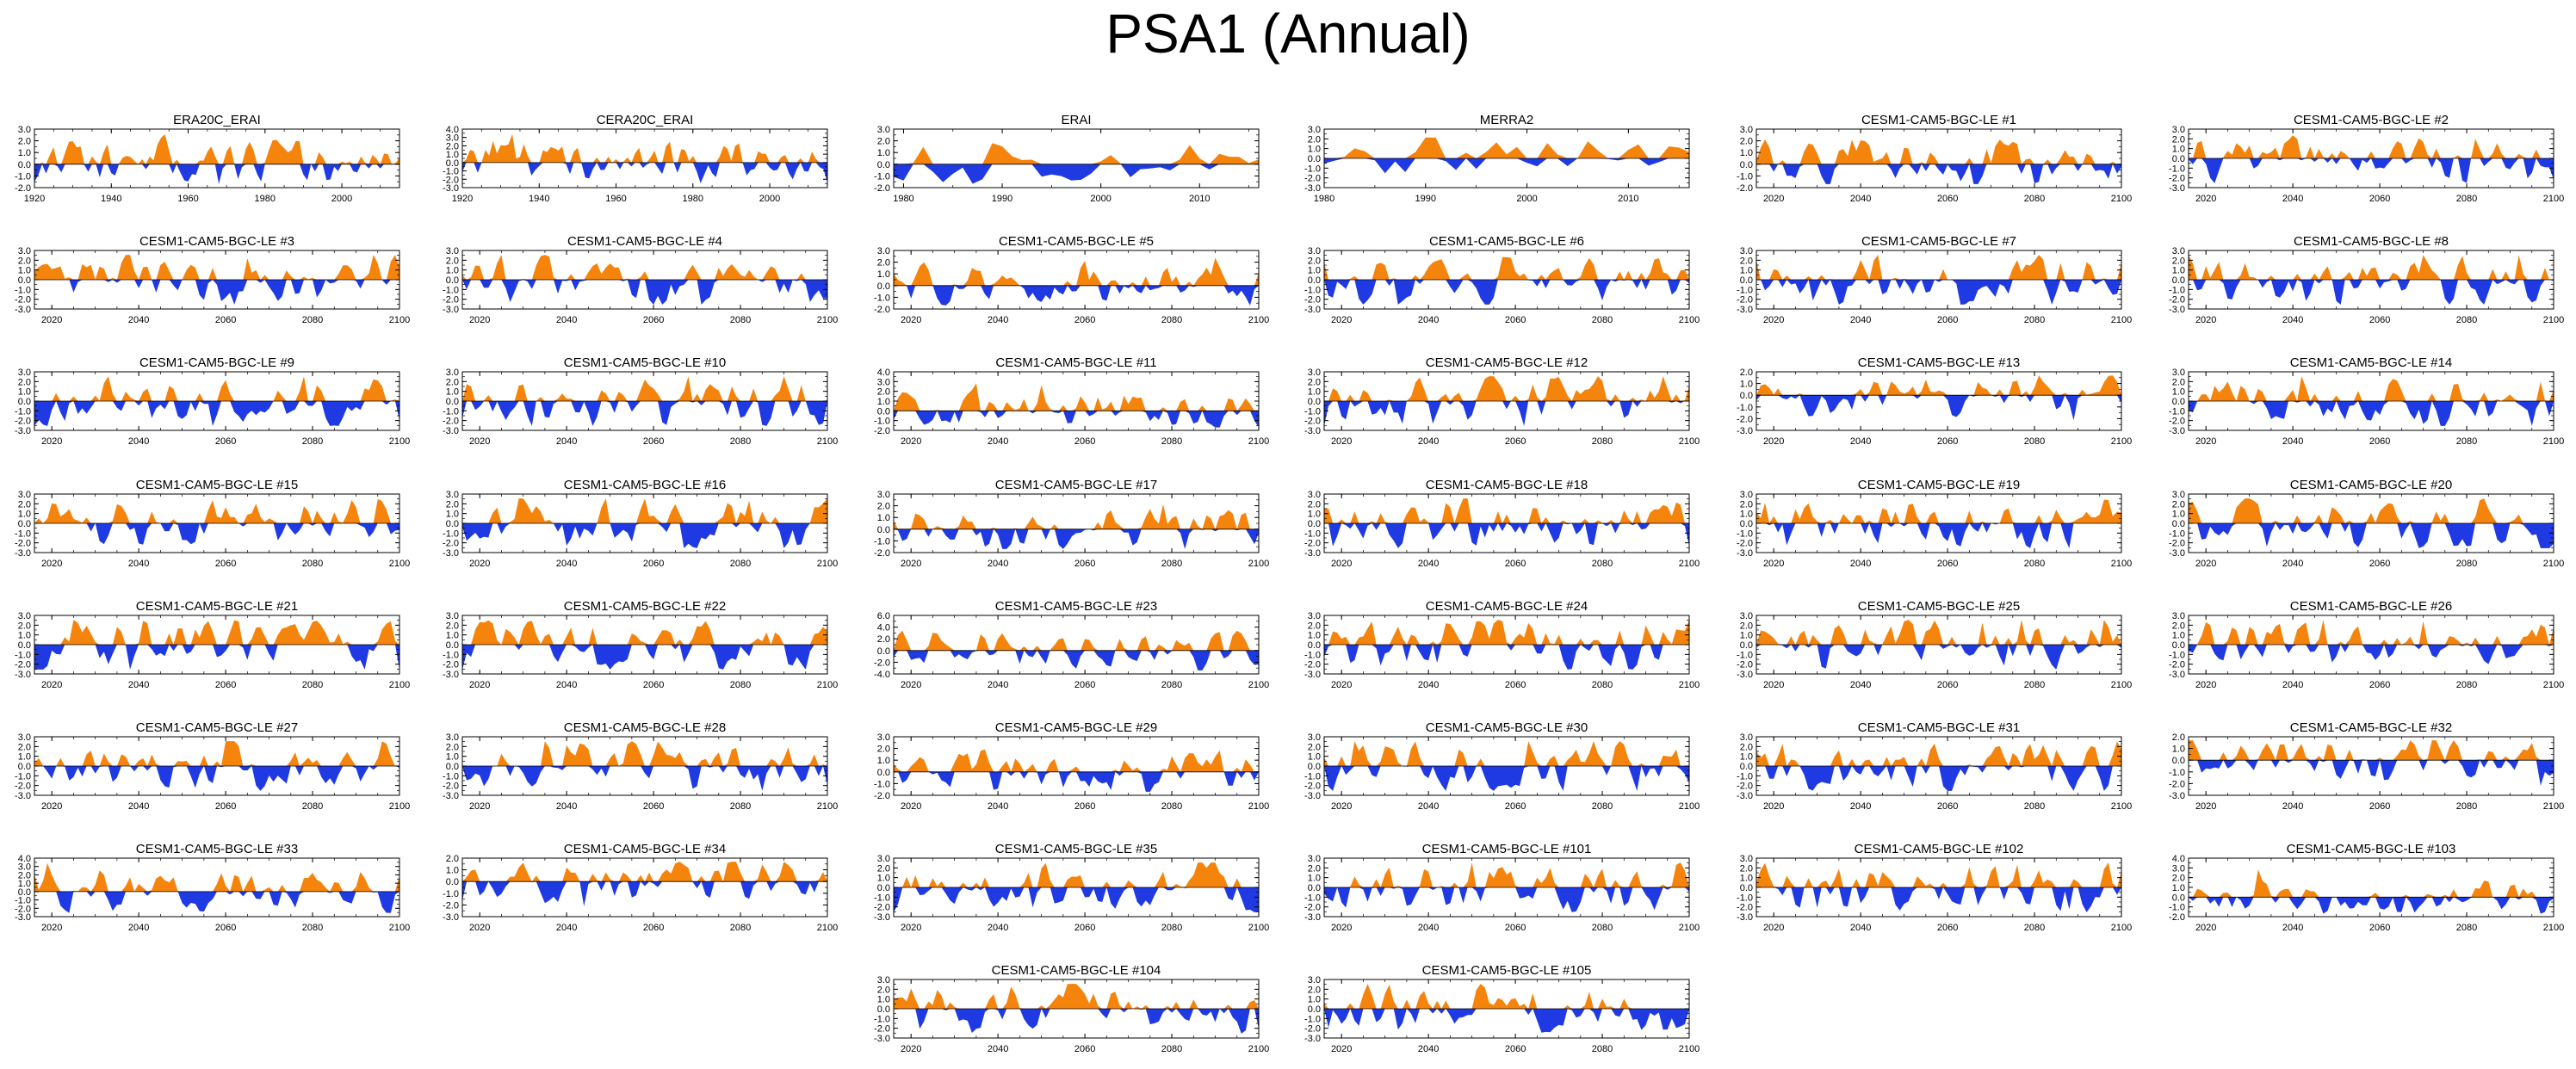 This screenshot has height=1069, width=2576. Describe the element at coordinates (1288, 34) in the screenshot. I see `figure-title: PSA1 (Annual)` at that location.